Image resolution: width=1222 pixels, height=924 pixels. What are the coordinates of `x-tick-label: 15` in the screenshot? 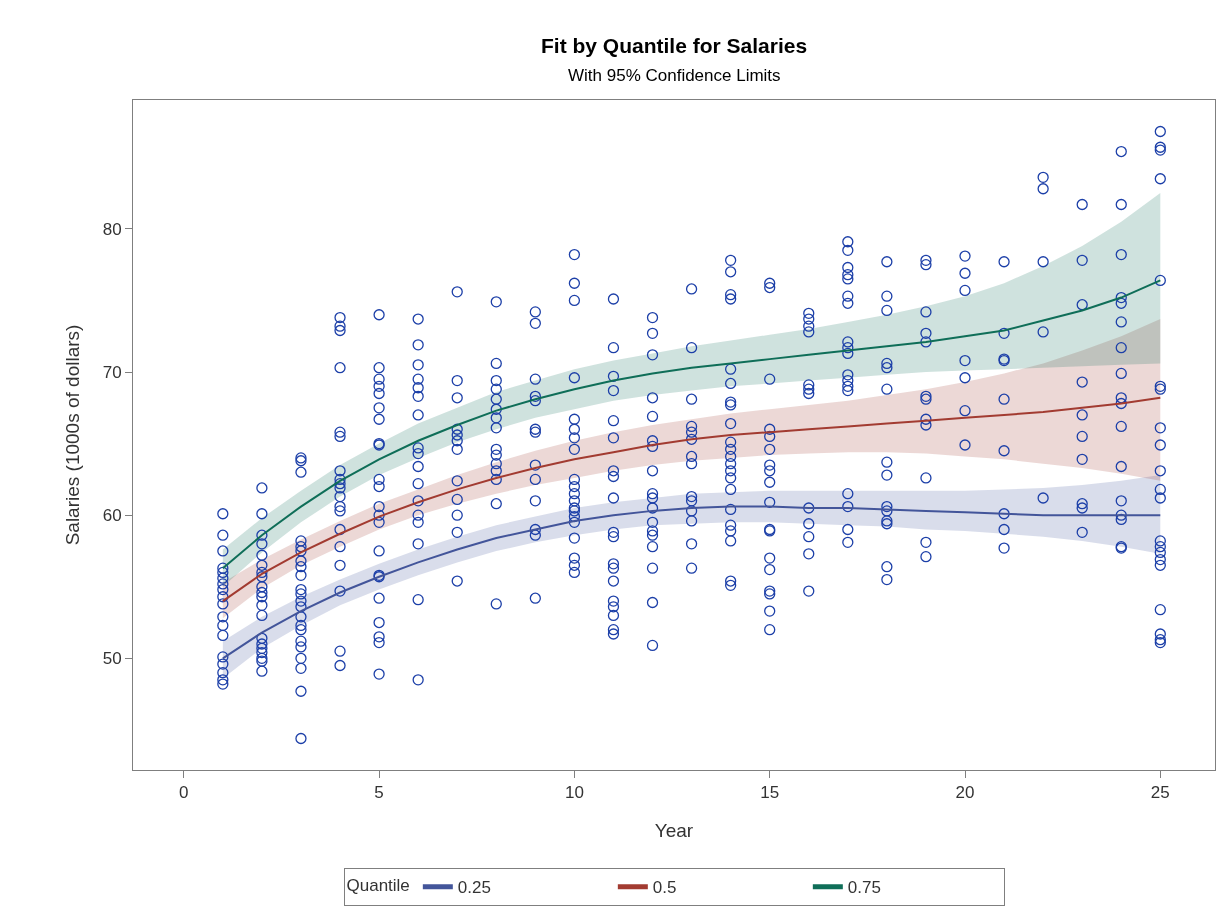 It's located at (770, 793).